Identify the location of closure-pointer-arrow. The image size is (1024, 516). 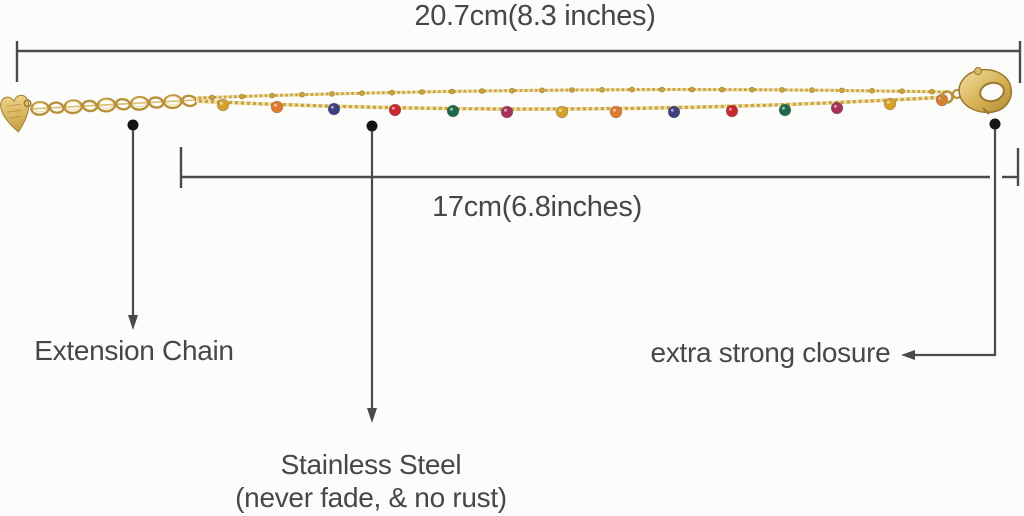
(951, 239).